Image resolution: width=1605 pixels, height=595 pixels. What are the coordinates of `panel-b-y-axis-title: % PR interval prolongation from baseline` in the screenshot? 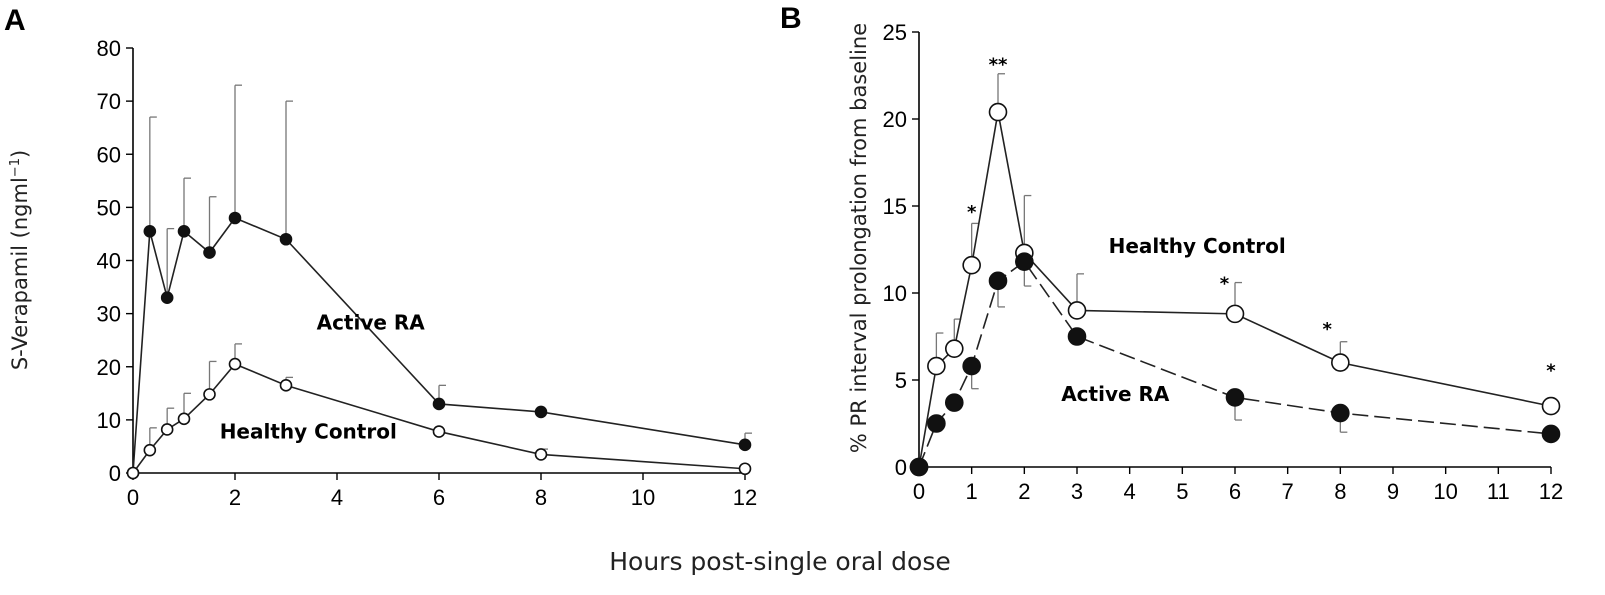 It's located at (859, 238).